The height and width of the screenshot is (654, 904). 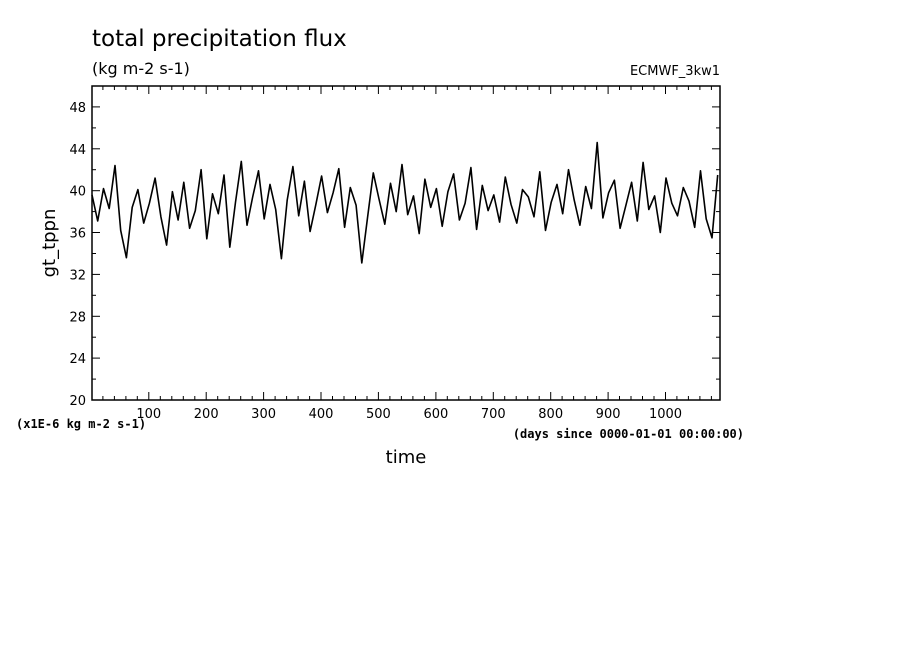 I want to click on series-line-gt-tppn, so click(x=405, y=202).